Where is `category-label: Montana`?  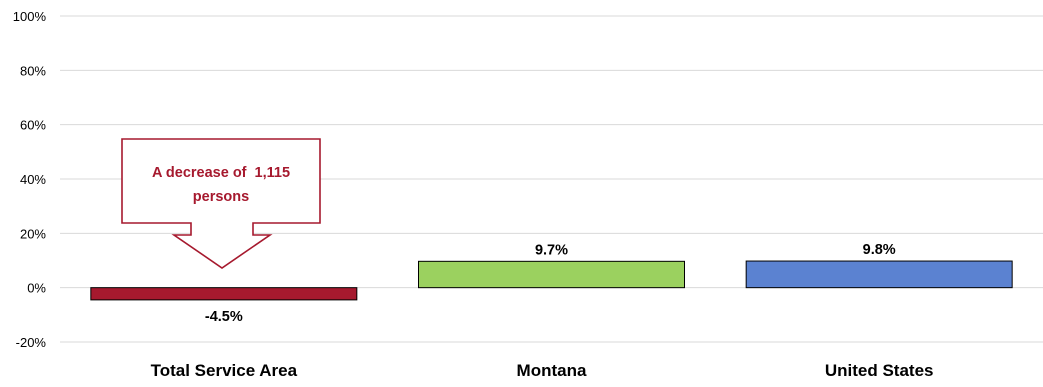
category-label: Montana is located at coordinates (552, 370).